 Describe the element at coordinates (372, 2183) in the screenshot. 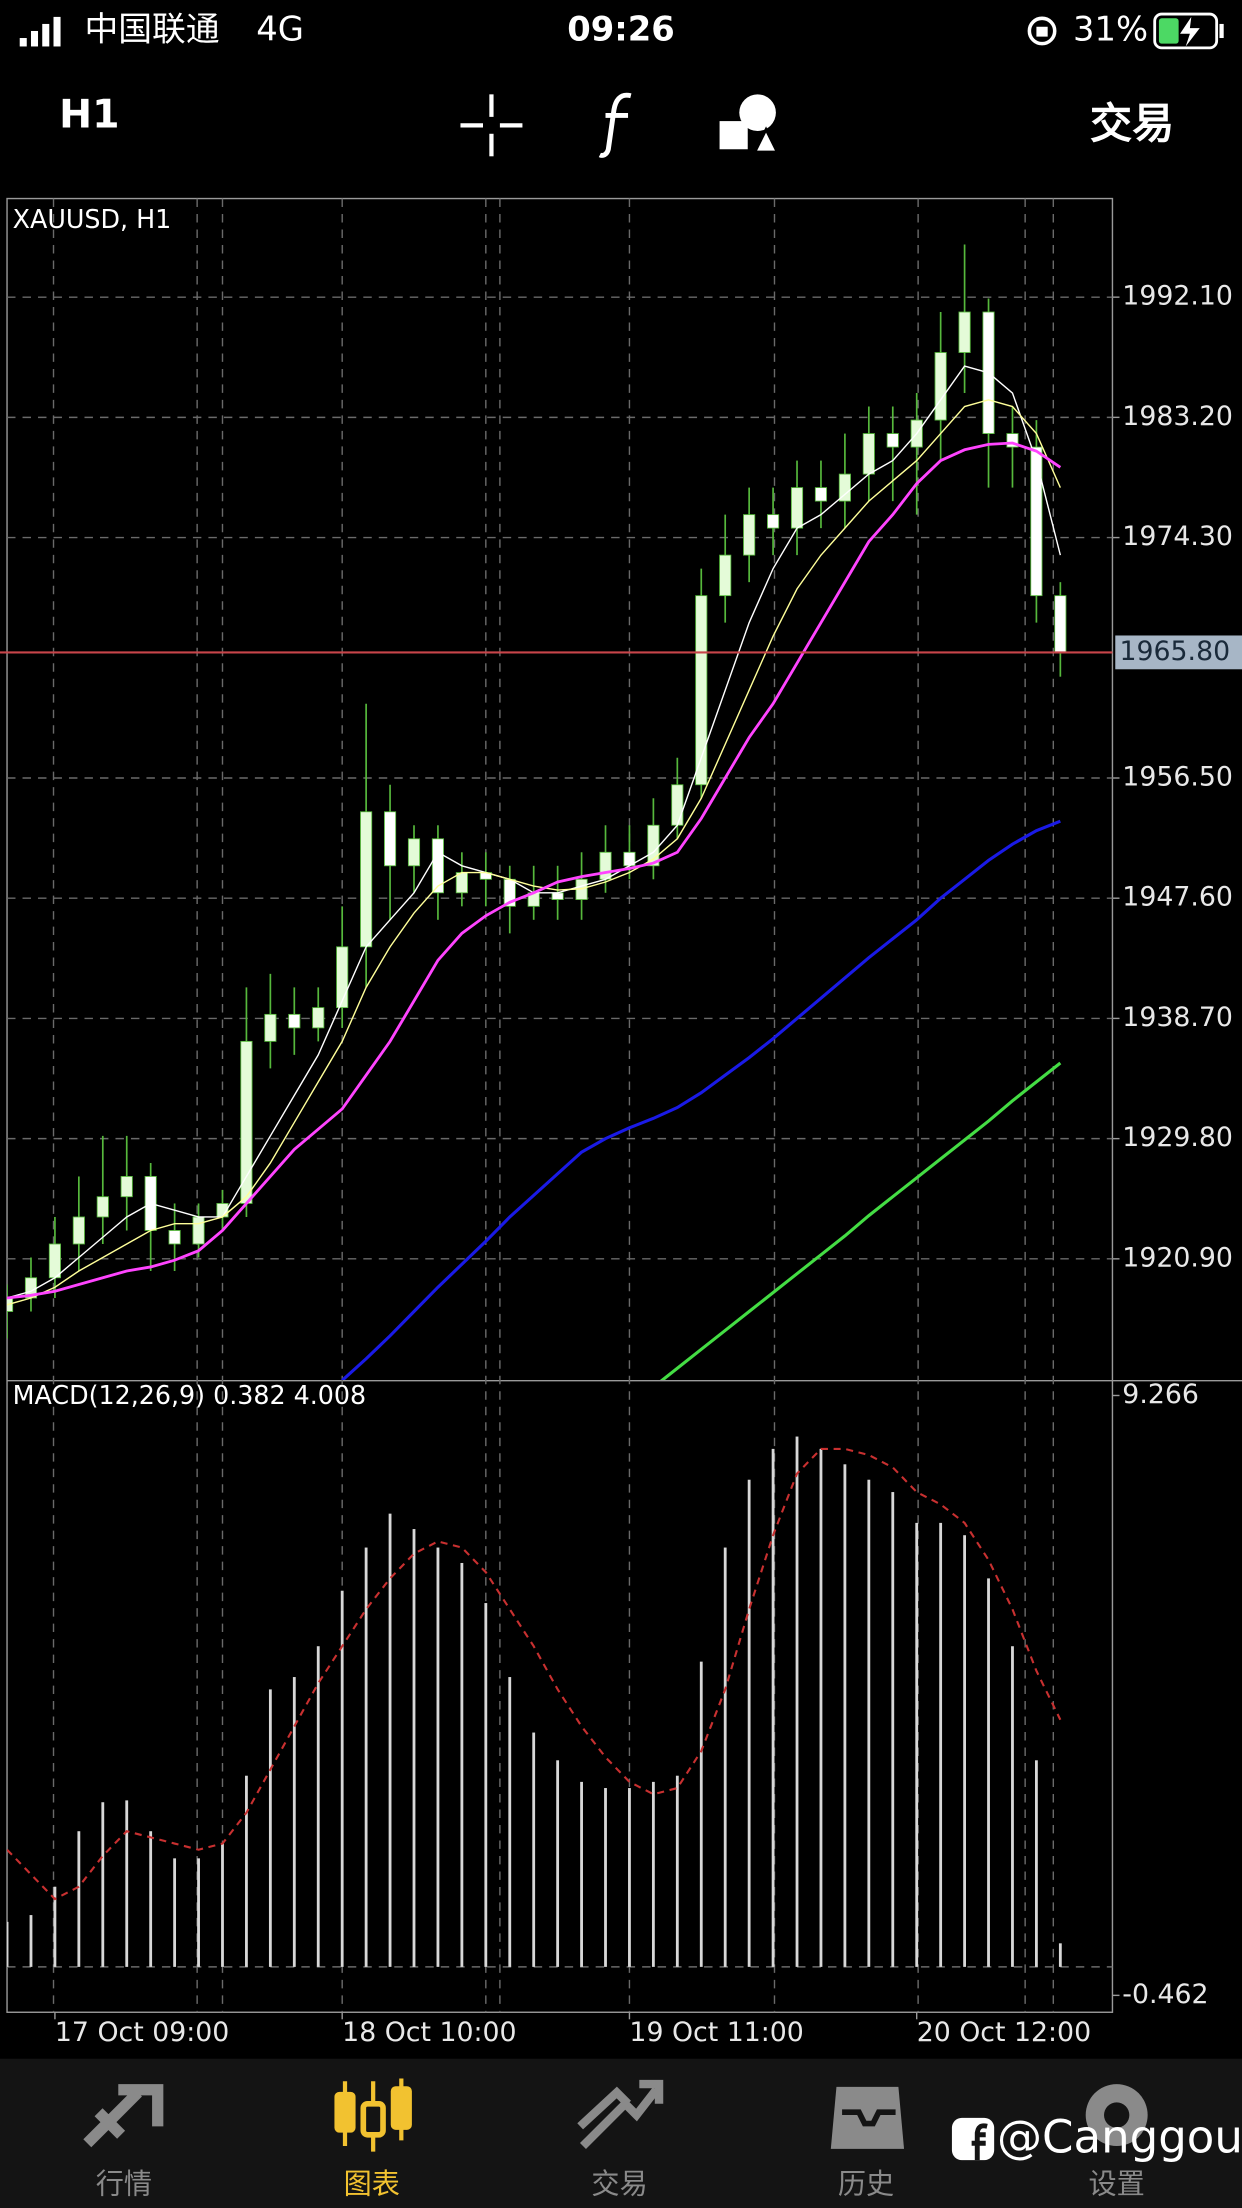

I see `tab-label: 图表` at that location.